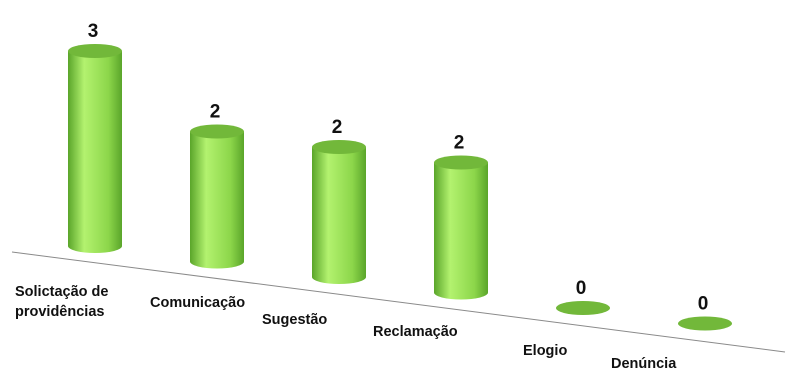  What do you see at coordinates (294, 320) in the screenshot?
I see `category-label: Sugestão` at bounding box center [294, 320].